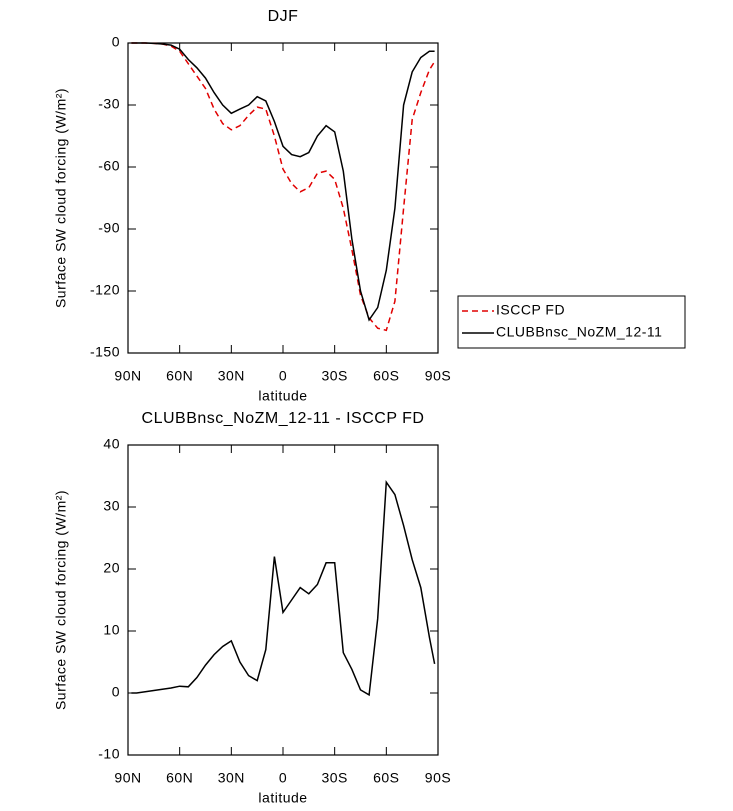 This screenshot has width=733, height=811. Describe the element at coordinates (283, 418) in the screenshot. I see `chart-title: CLUBBnsc_NoZM_12-11 - ISCCP FD` at that location.